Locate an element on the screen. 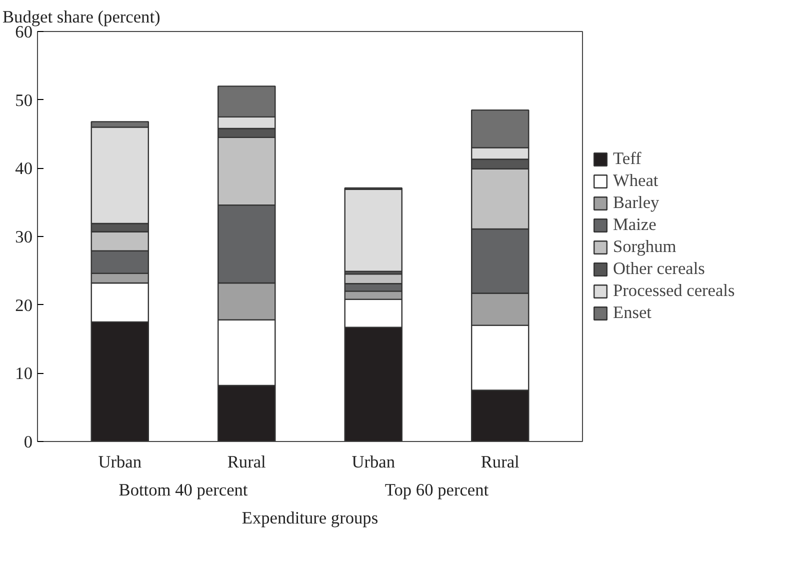 This screenshot has height=564, width=807. legend-label: Sorghum is located at coordinates (644, 247).